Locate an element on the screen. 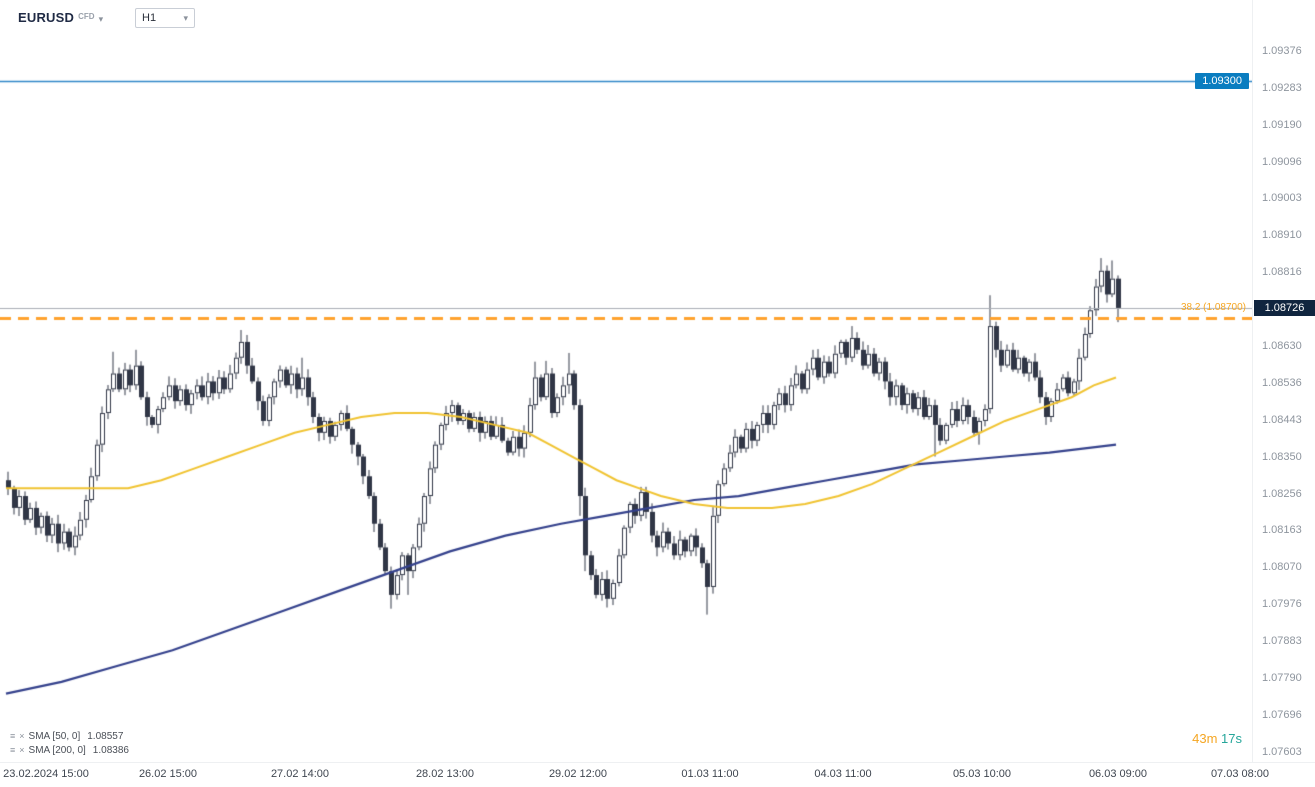  sma50-legend-value: 1.08557 is located at coordinates (105, 736).